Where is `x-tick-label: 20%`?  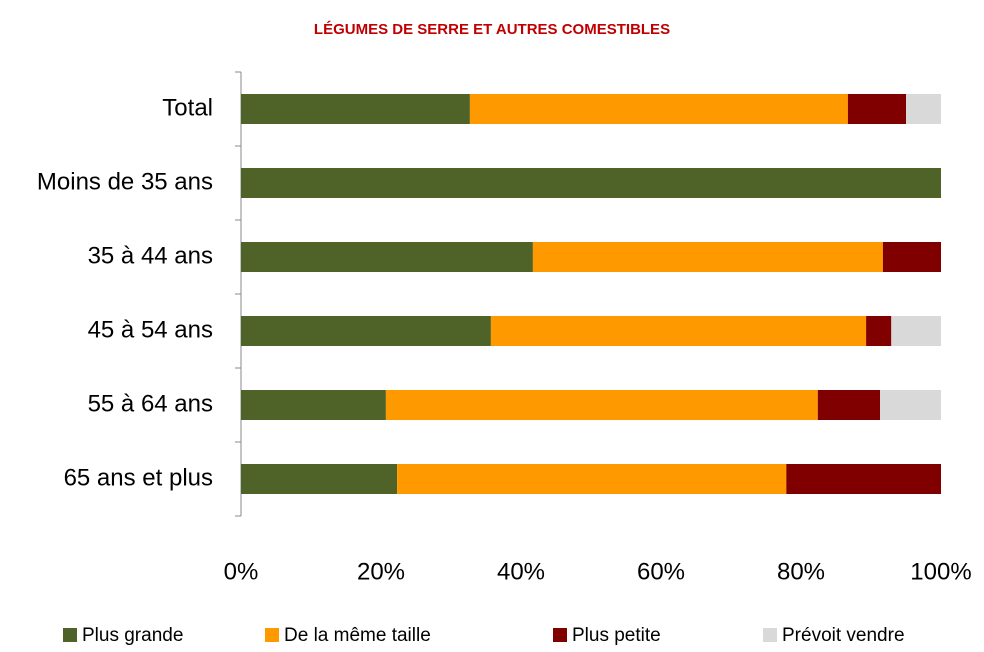
x-tick-label: 20% is located at coordinates (381, 571).